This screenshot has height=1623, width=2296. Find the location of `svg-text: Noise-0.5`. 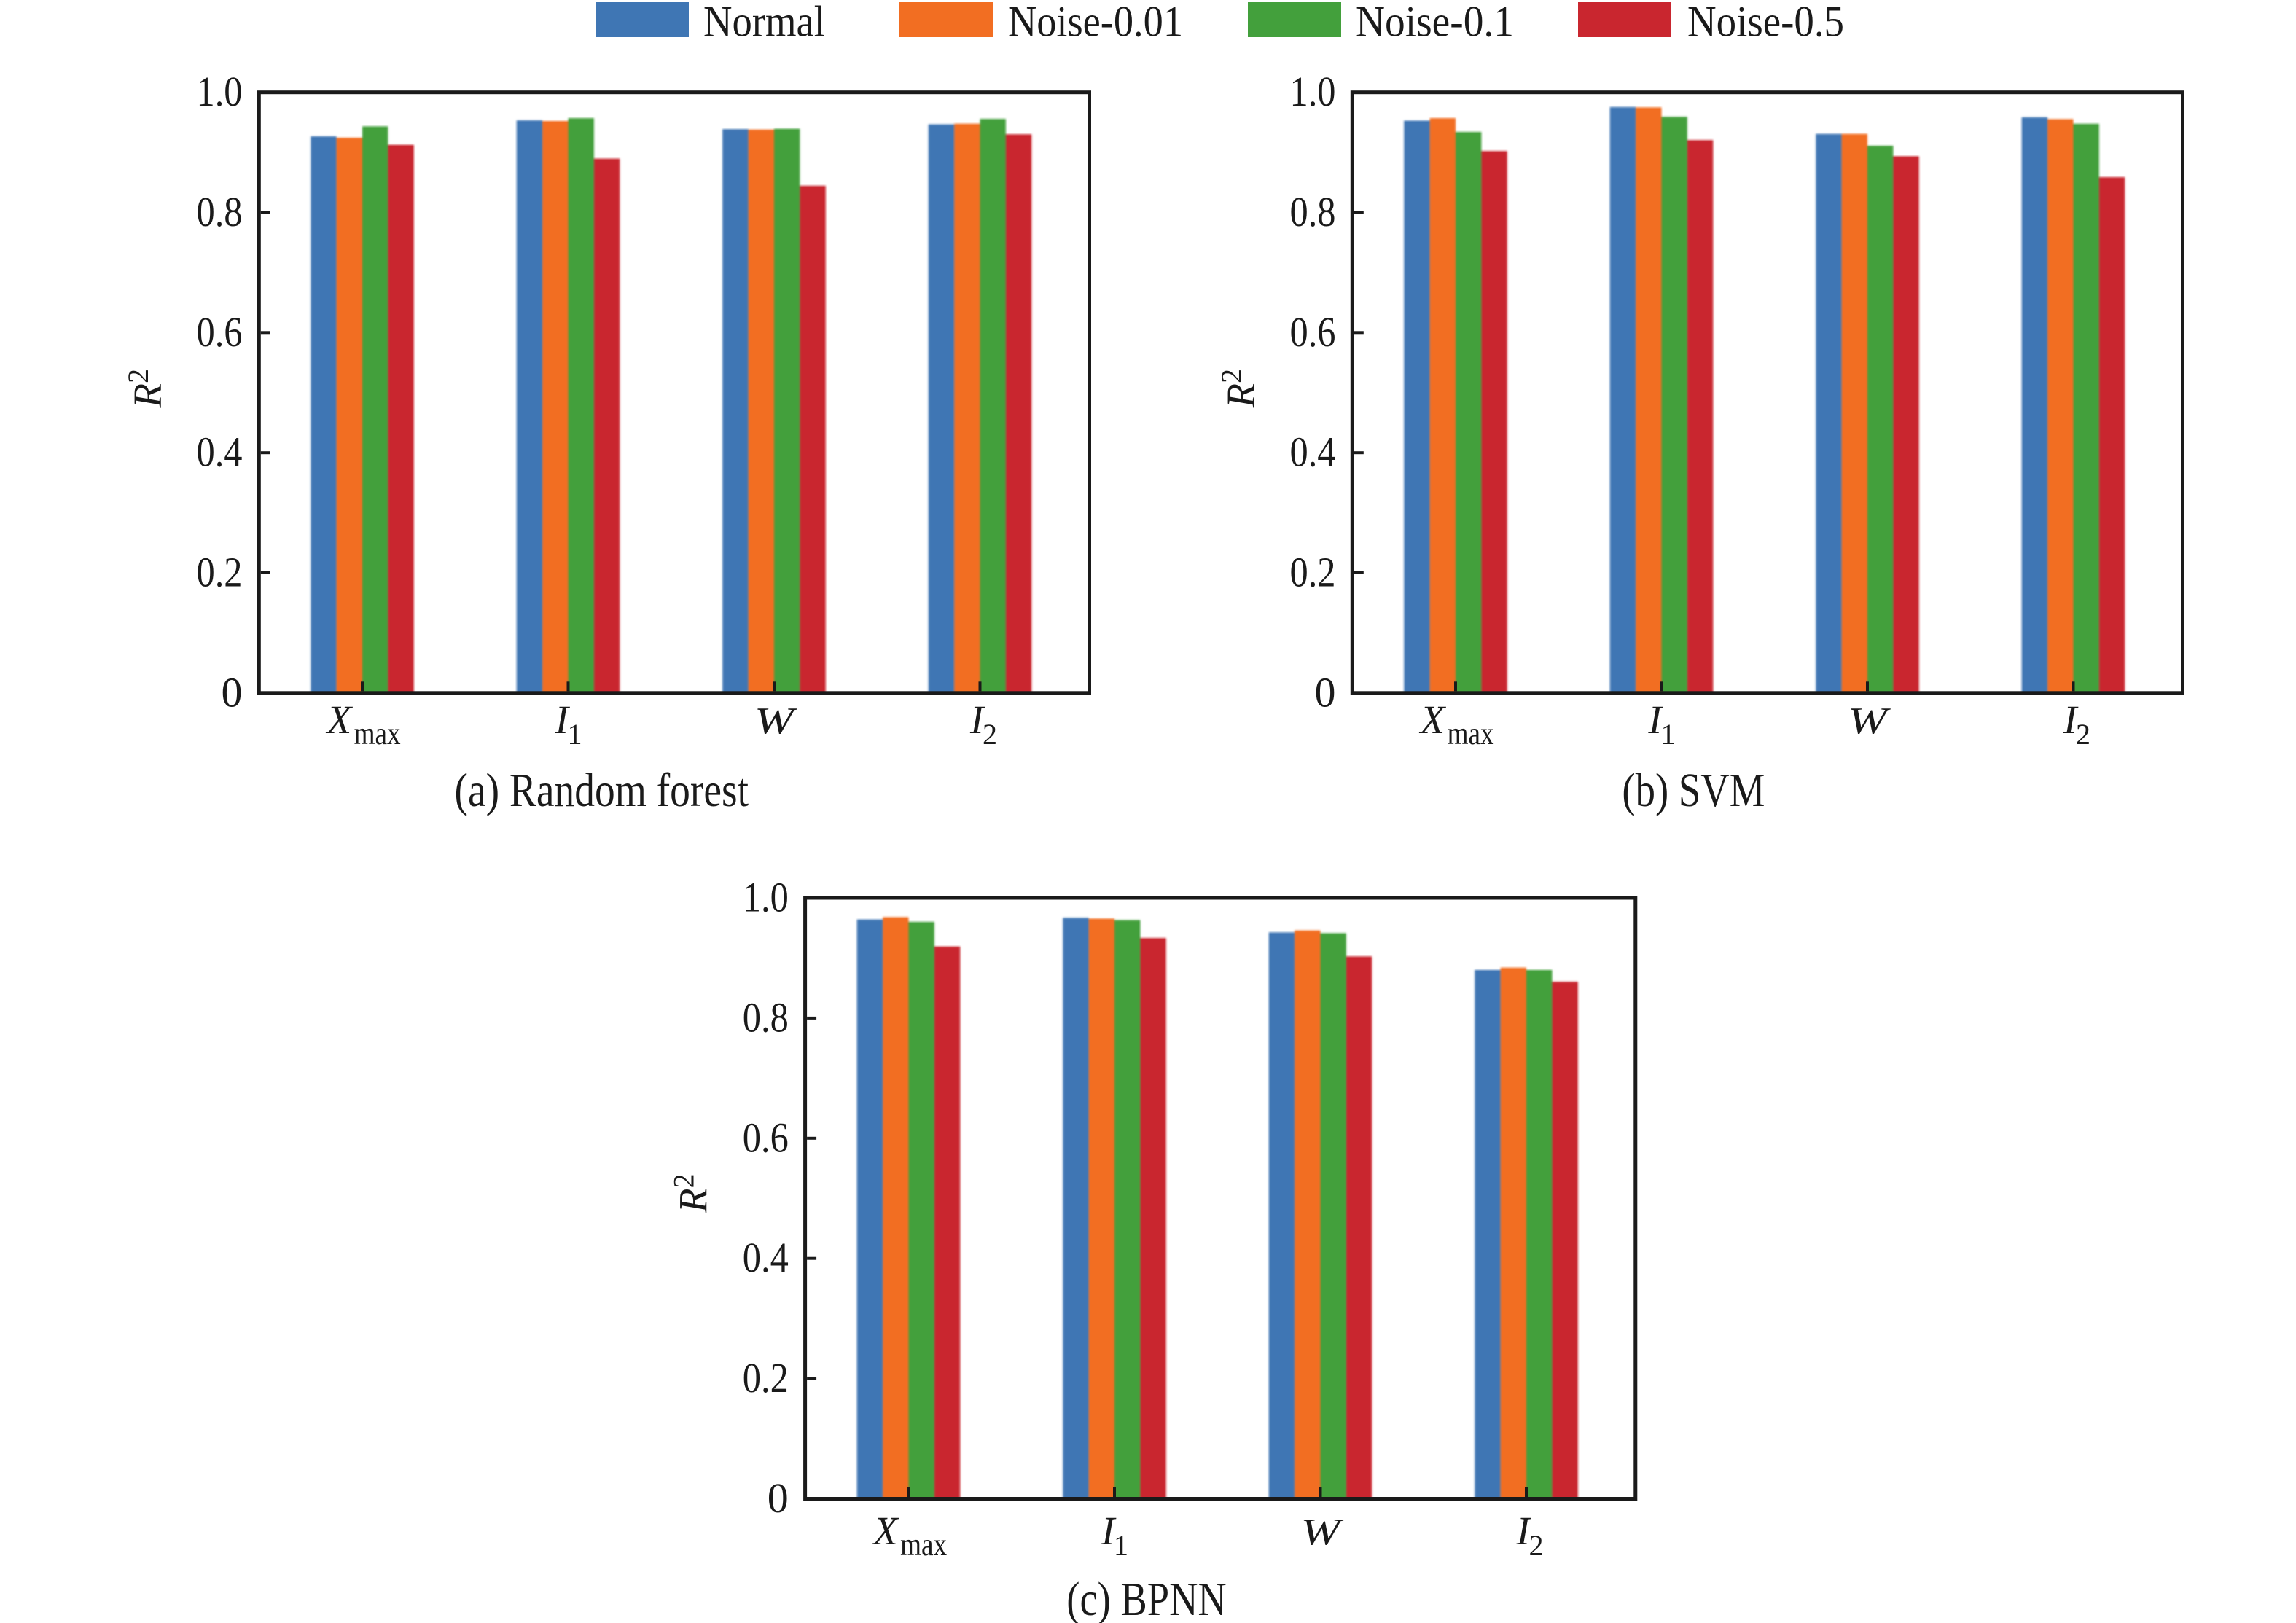

svg-text: Noise-0.5 is located at coordinates (1766, 23).